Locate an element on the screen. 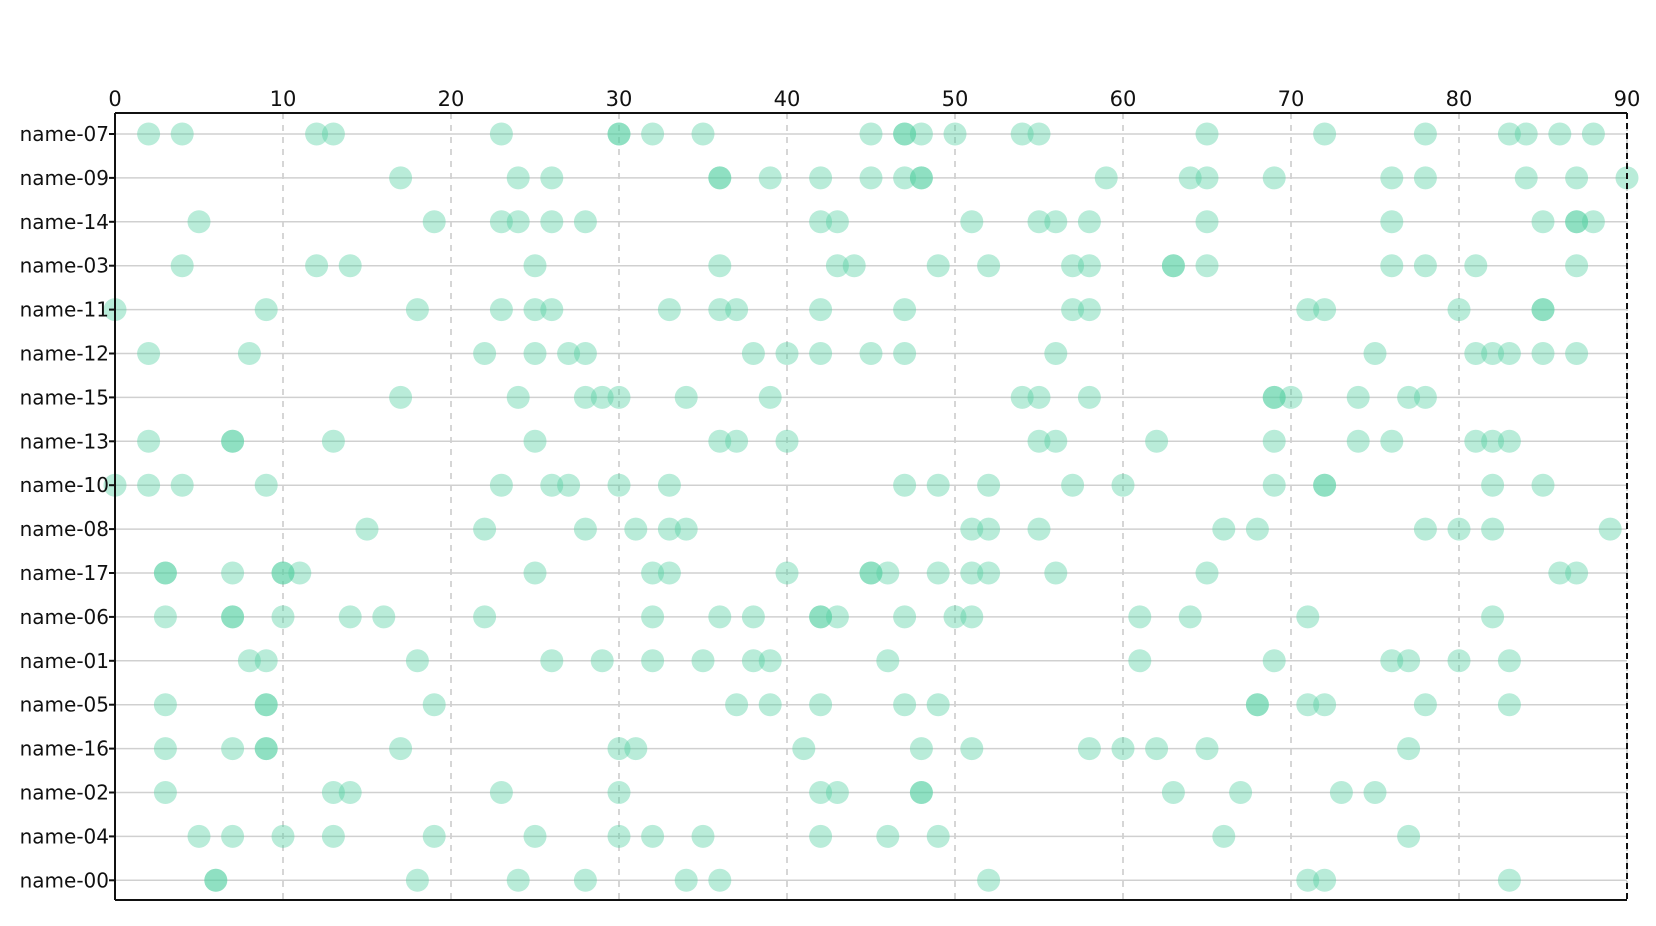 This screenshot has height=926, width=1656. y-tick-label: name-04 is located at coordinates (64, 836).